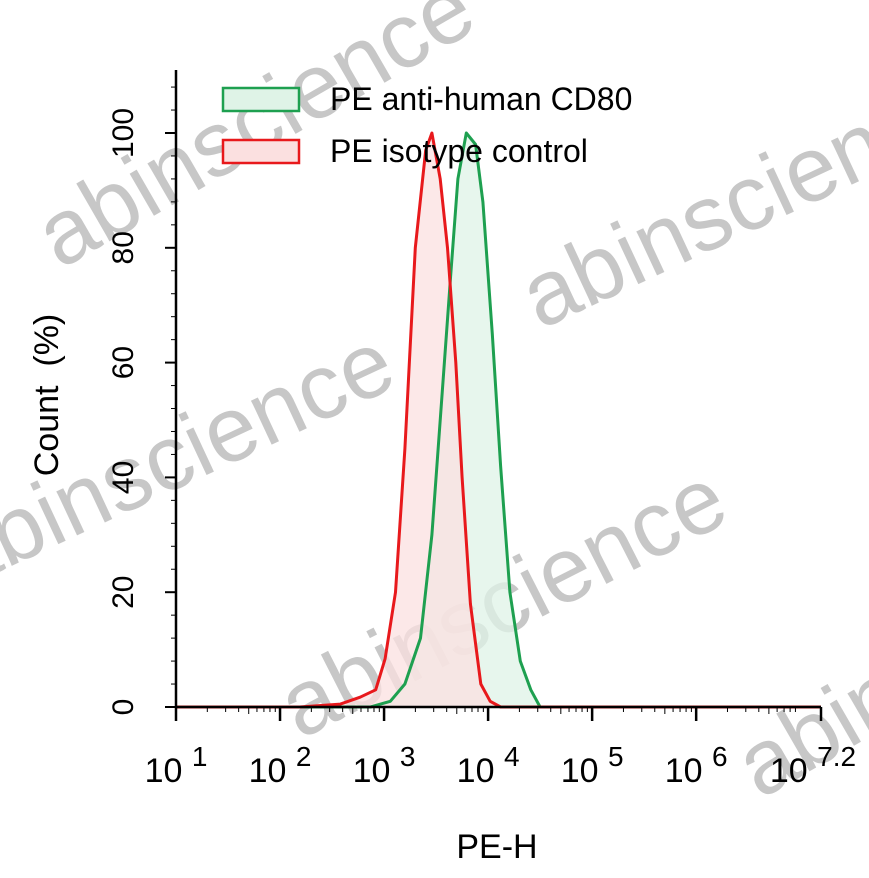 Image resolution: width=869 pixels, height=878 pixels. What do you see at coordinates (592, 765) in the screenshot?
I see `x-tick-label: 10 5` at bounding box center [592, 765].